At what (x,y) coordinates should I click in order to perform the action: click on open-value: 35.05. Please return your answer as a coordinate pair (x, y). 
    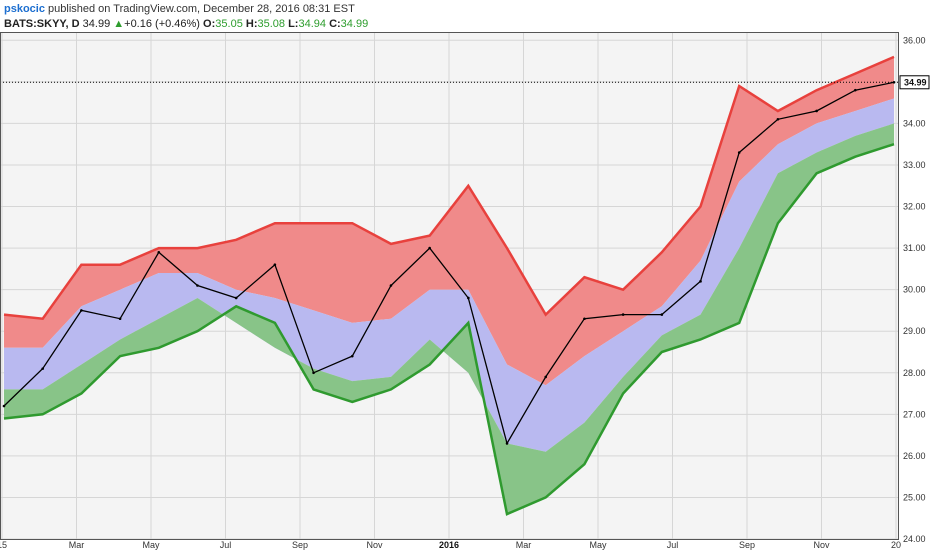
    Looking at the image, I should click on (229, 24).